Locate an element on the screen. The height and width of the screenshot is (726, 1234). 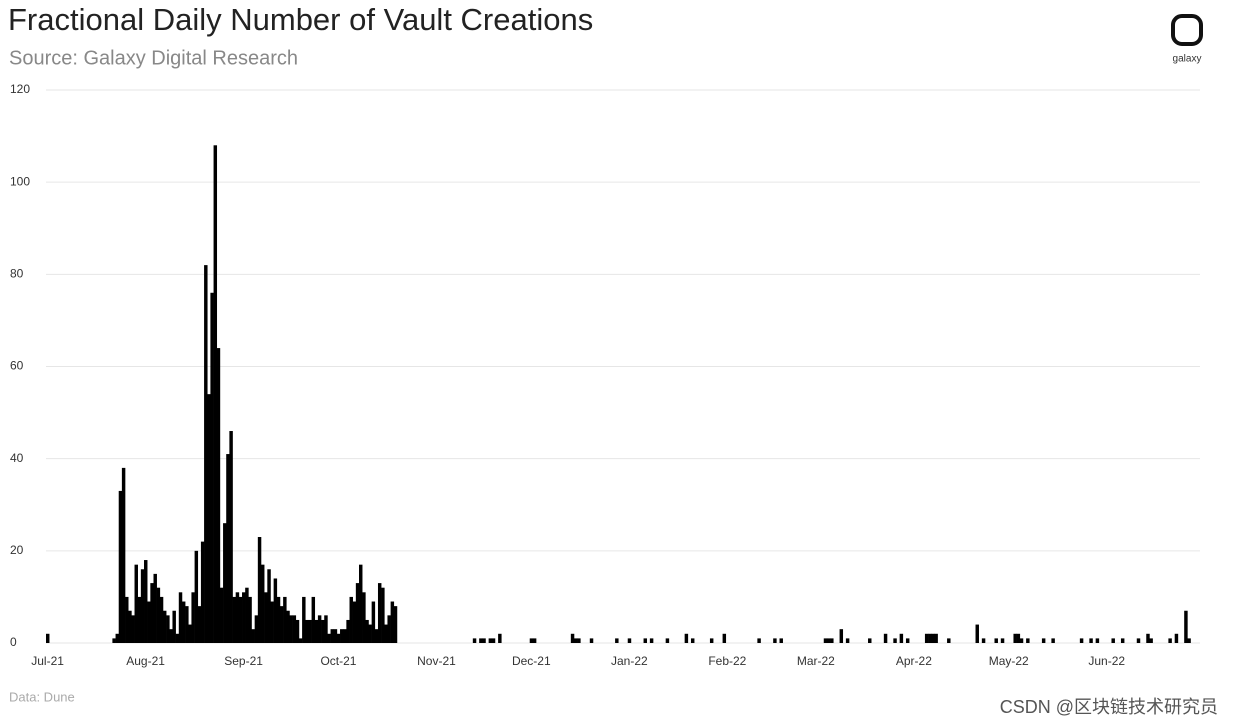
x-tick-label: Nov-21 is located at coordinates (436, 661).